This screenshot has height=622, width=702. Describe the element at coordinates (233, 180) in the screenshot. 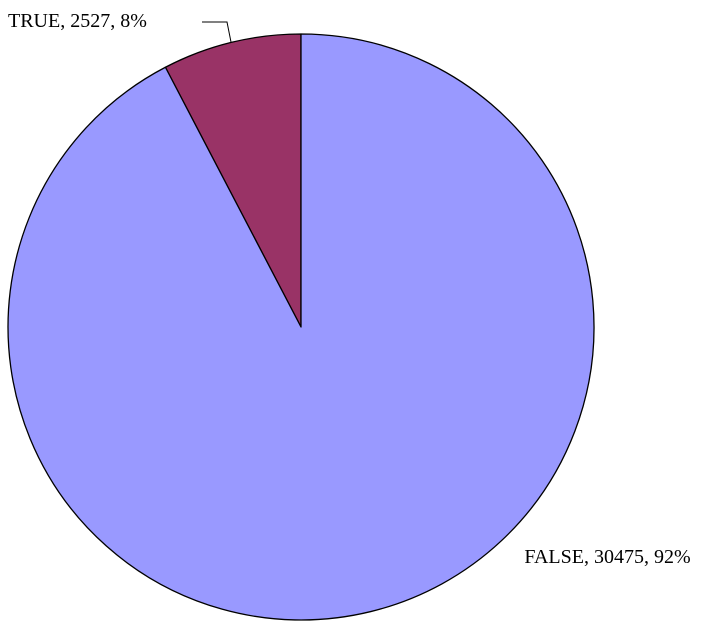

I see `pie-slice` at that location.